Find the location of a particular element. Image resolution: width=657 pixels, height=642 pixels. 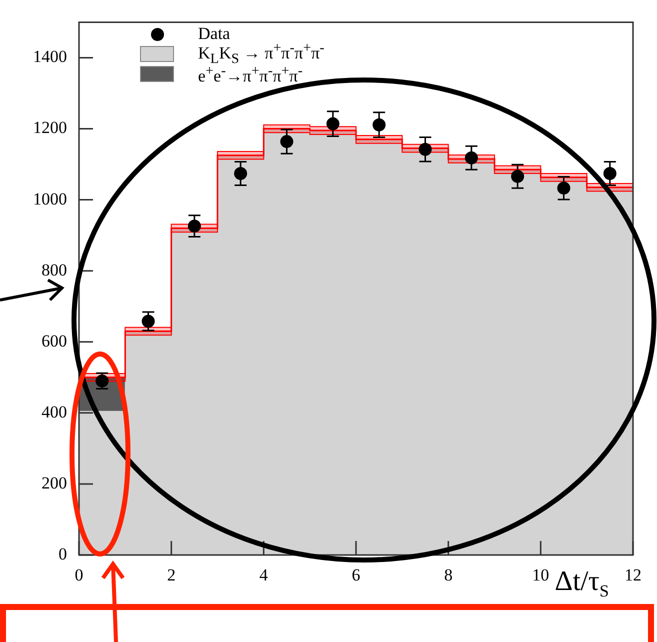

x-tick-label: 2 is located at coordinates (171, 575).